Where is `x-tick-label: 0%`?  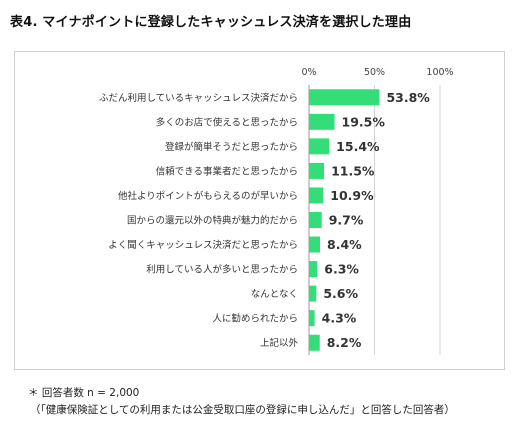
x-tick-label: 0% is located at coordinates (308, 72).